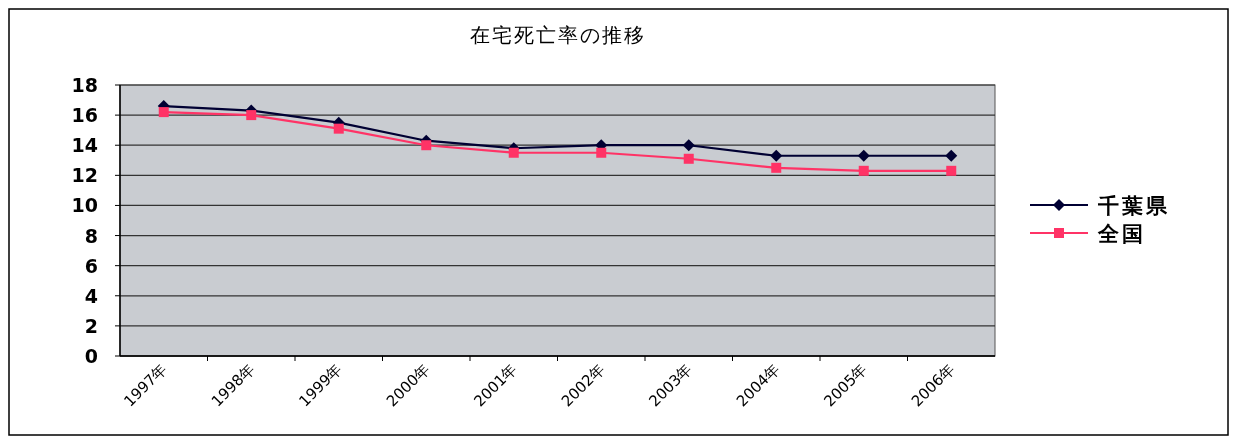 Image resolution: width=1237 pixels, height=440 pixels. What do you see at coordinates (84, 85) in the screenshot?
I see `y-tick-label: 18` at bounding box center [84, 85].